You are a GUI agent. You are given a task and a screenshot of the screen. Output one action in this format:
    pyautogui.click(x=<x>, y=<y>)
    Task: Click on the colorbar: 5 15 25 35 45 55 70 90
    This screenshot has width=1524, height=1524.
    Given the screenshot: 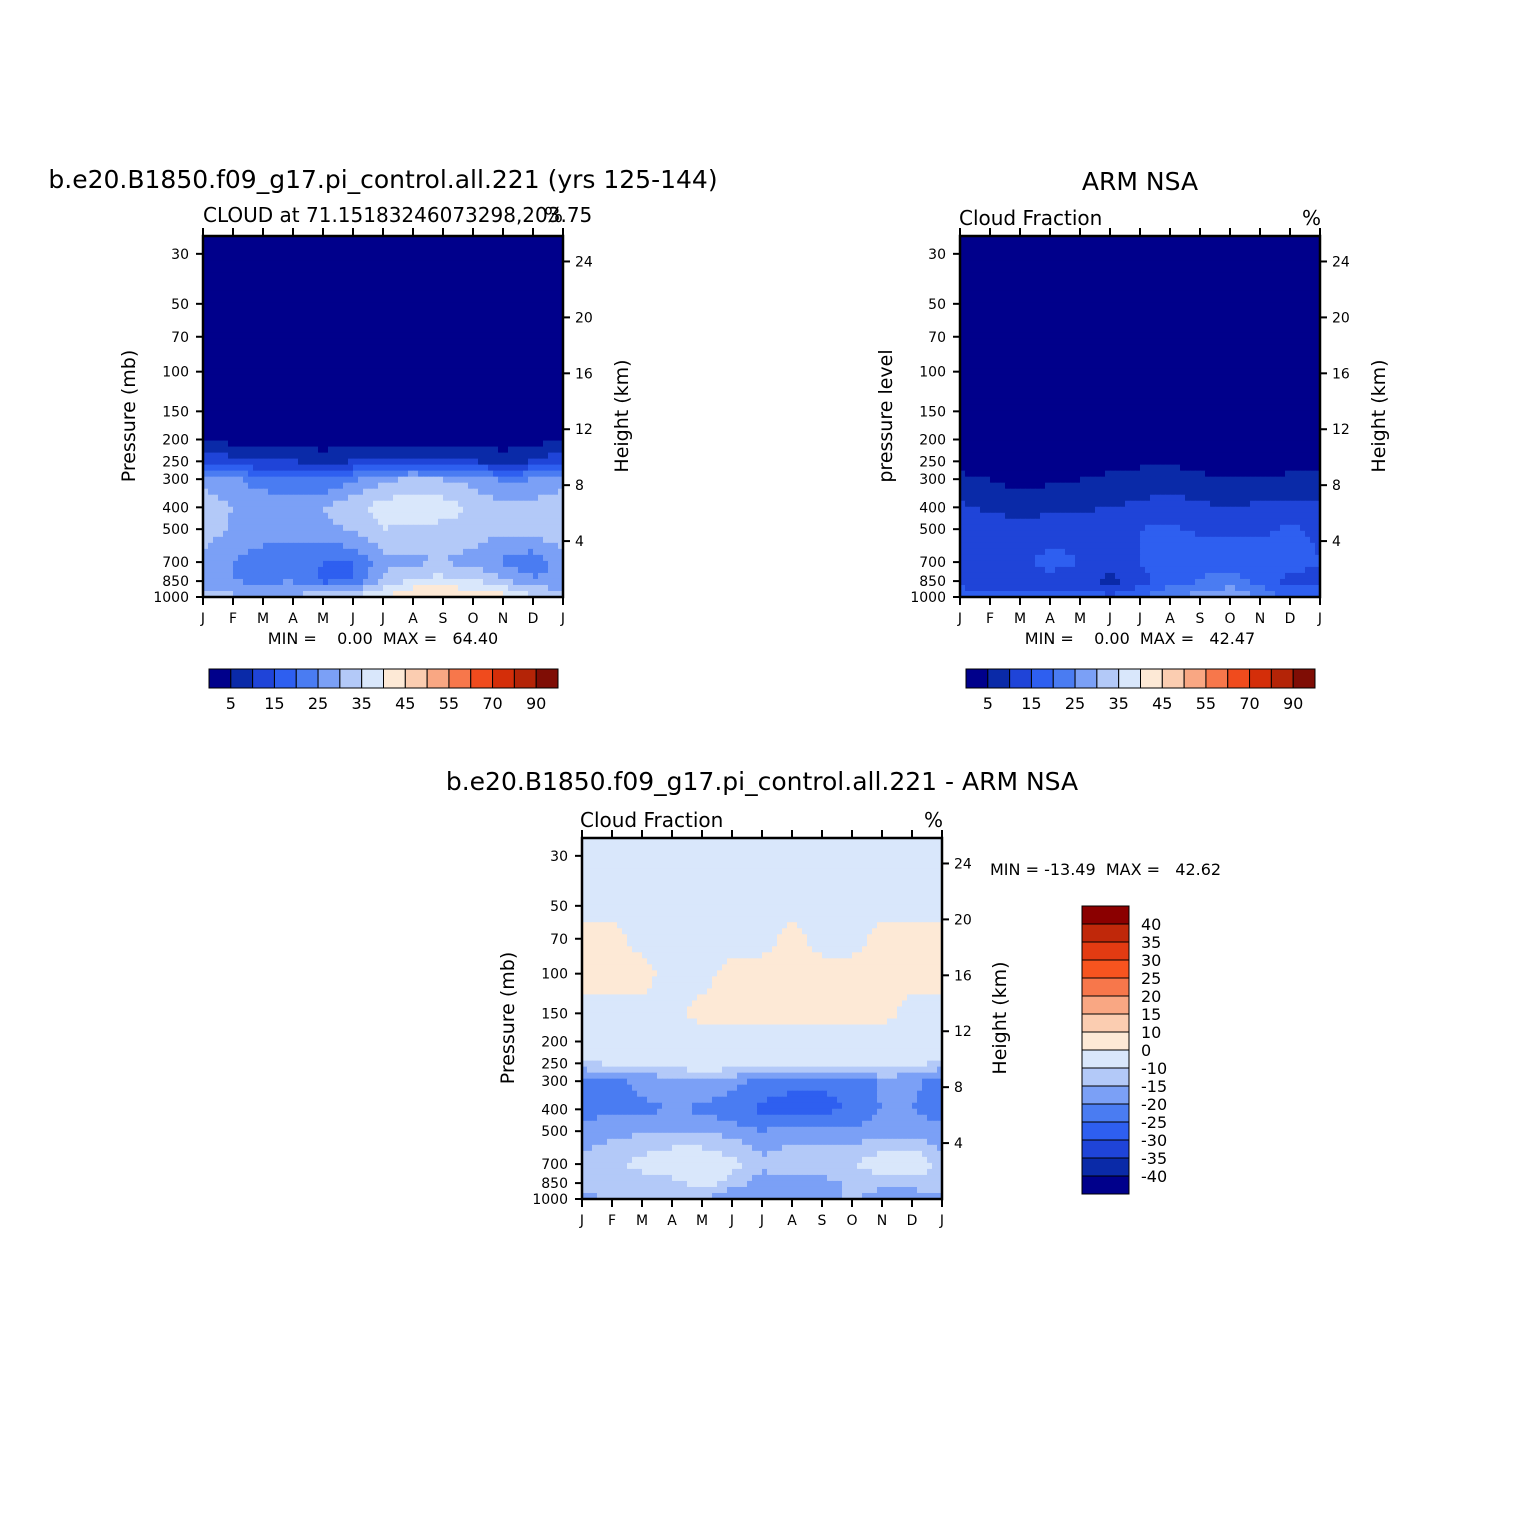 What is the action you would take?
    pyautogui.click(x=383, y=690)
    